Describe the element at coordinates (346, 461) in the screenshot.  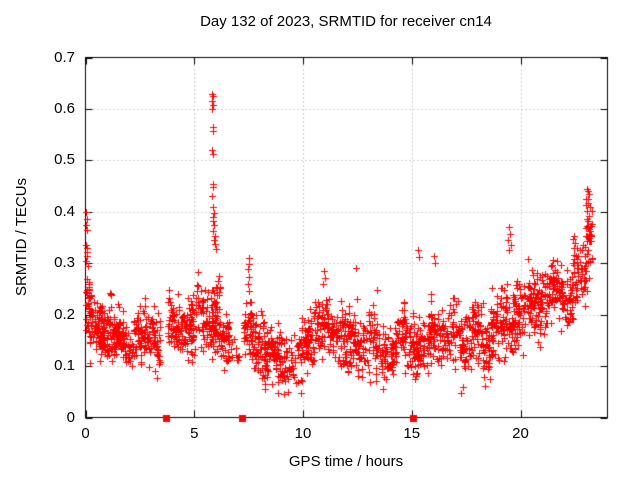
I see `x-axis-label: GPS time / hours` at that location.